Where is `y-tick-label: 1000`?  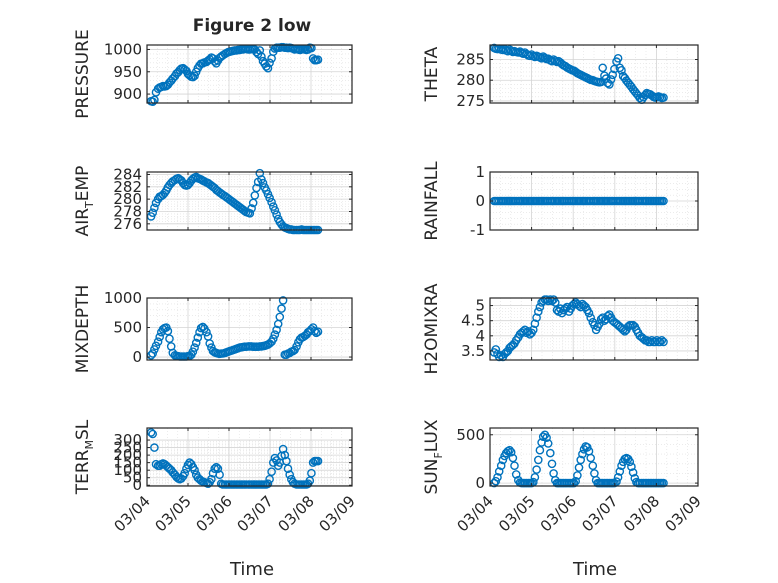
y-tick-label: 1000 is located at coordinates (123, 298).